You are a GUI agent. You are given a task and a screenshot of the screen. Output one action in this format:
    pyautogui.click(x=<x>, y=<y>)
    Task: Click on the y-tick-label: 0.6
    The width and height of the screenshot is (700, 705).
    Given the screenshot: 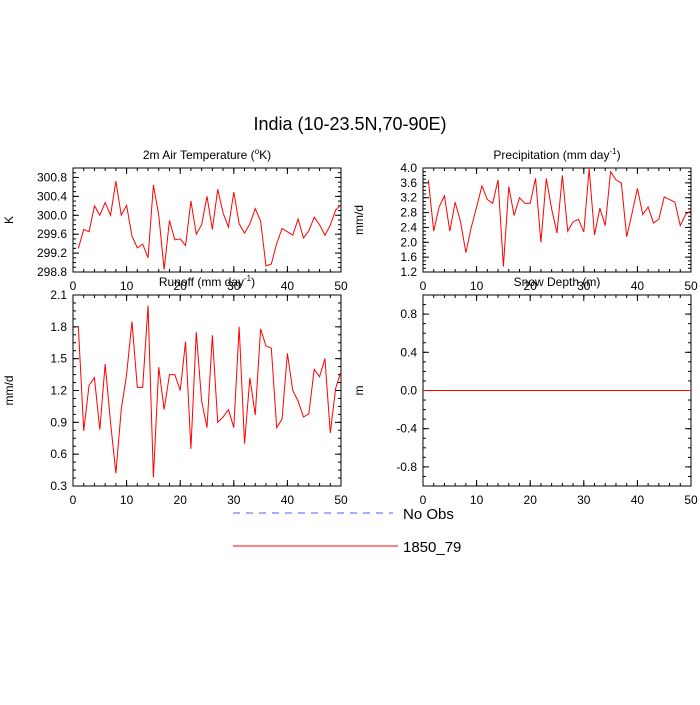 What is the action you would take?
    pyautogui.click(x=58, y=454)
    